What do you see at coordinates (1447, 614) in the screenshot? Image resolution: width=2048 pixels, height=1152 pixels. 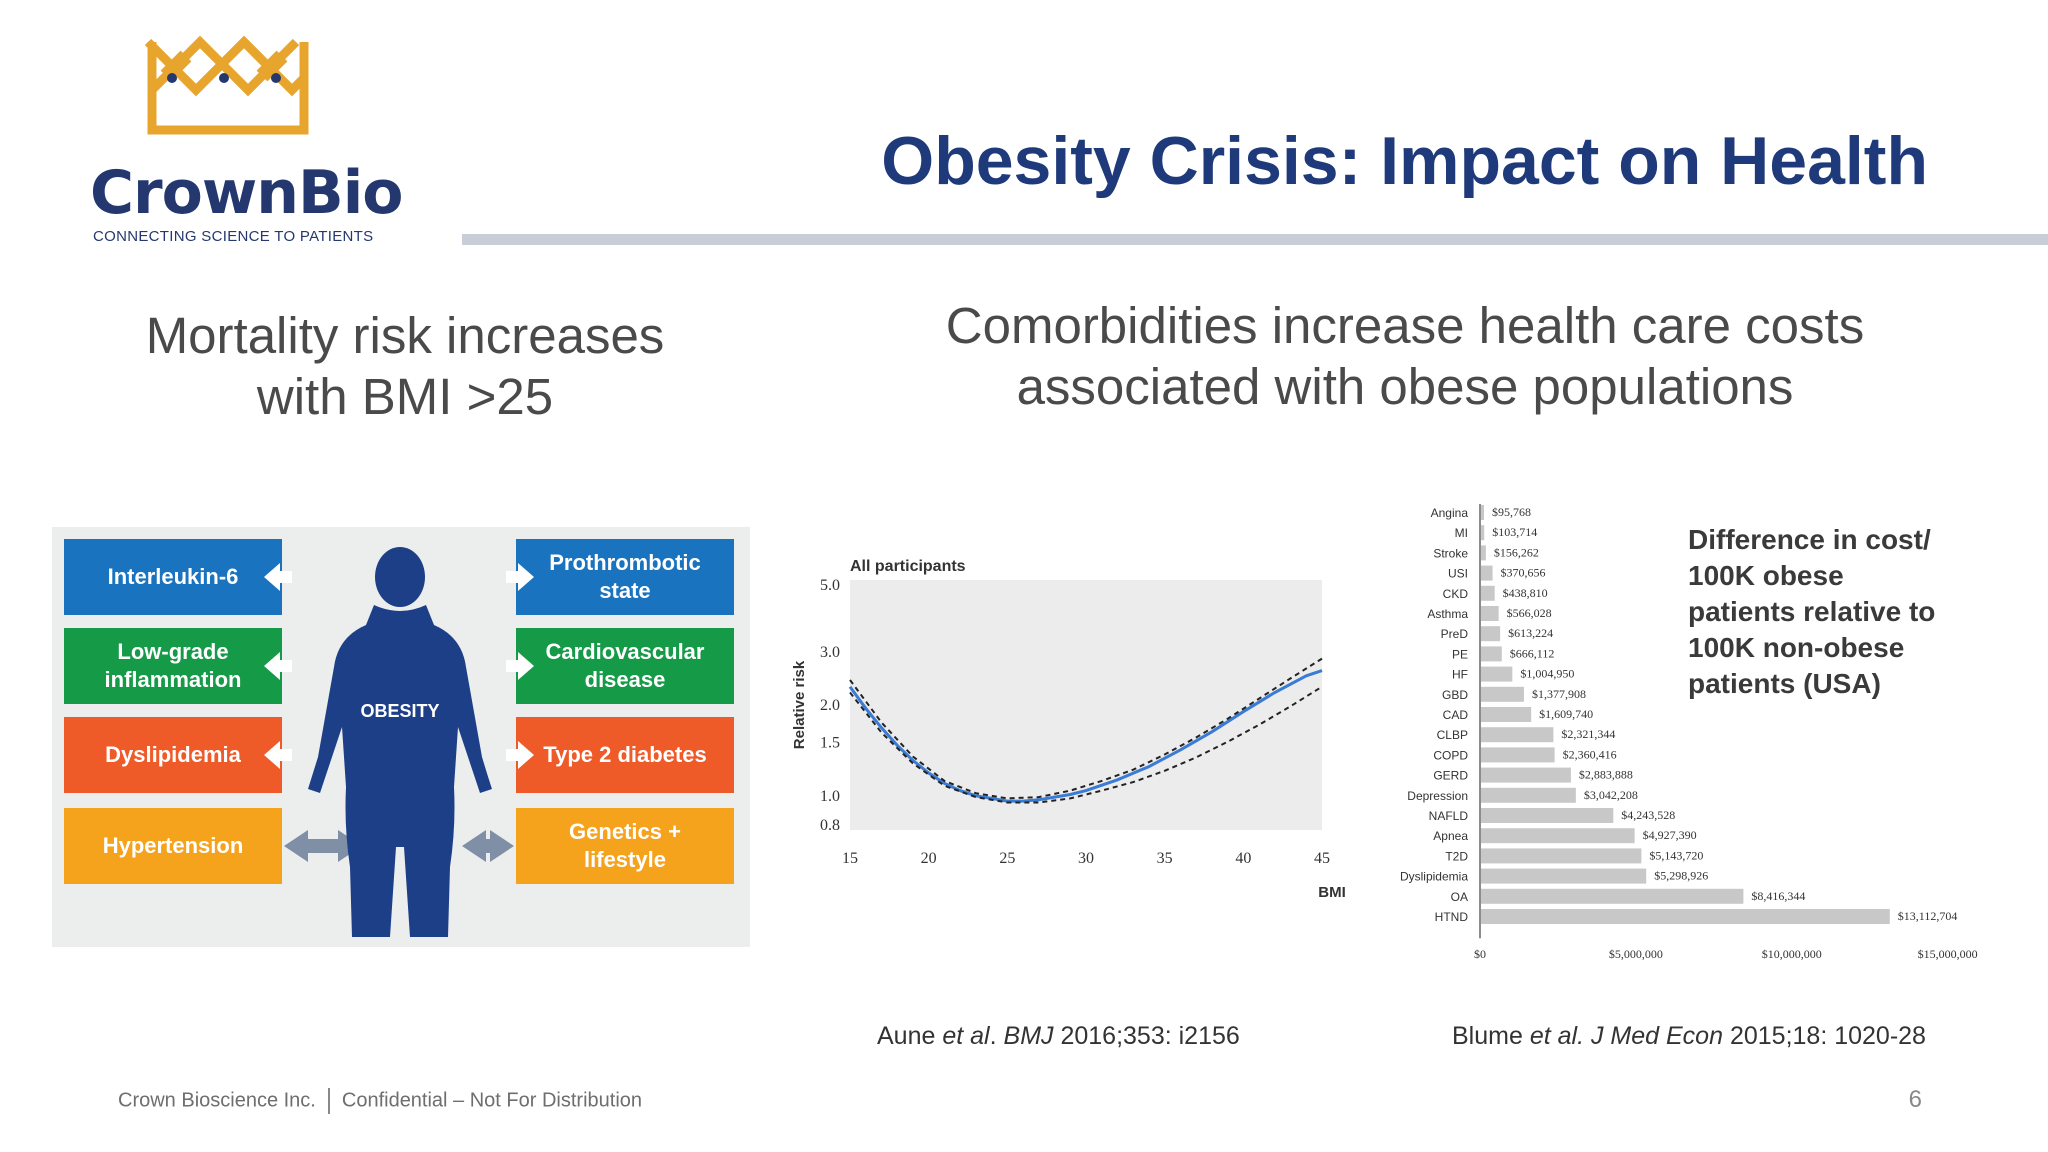 I see `category-label: Asthma` at bounding box center [1447, 614].